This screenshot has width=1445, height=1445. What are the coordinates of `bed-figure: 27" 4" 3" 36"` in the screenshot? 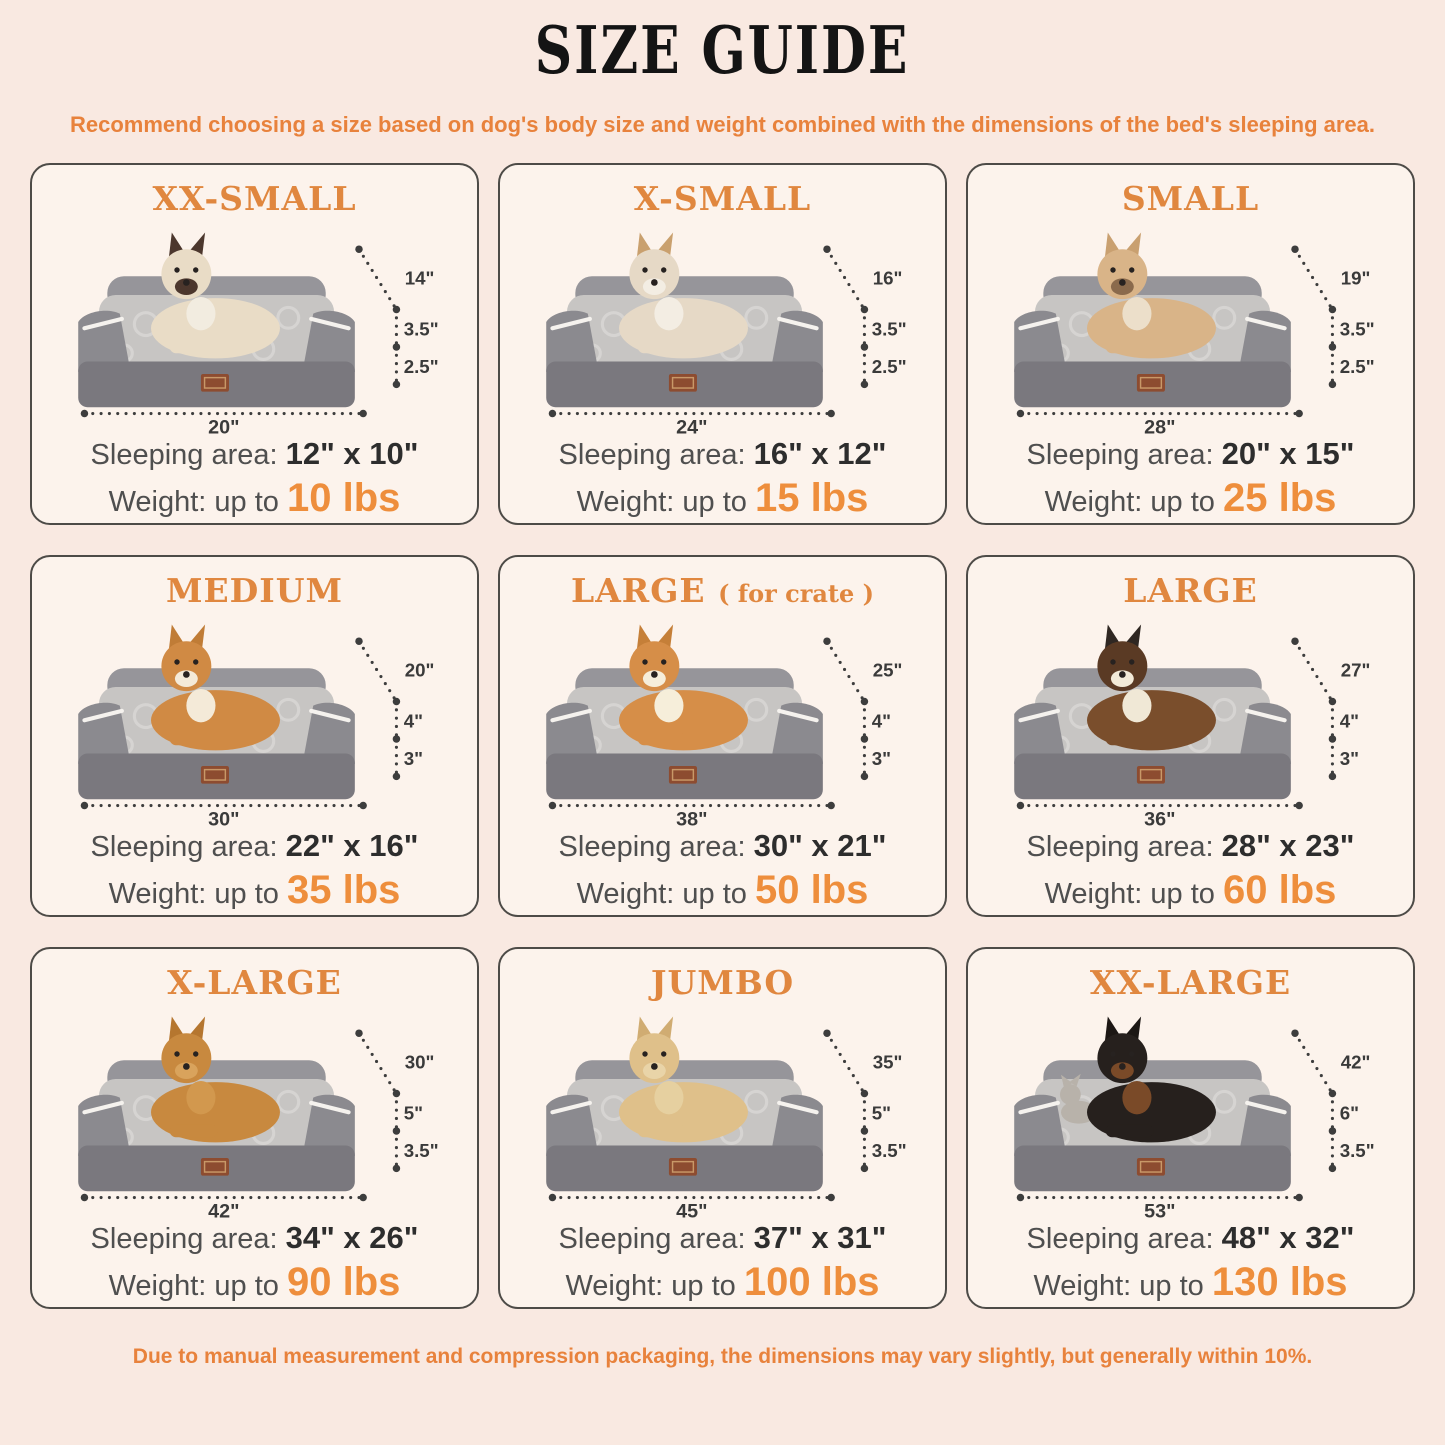 It's located at (1190, 719).